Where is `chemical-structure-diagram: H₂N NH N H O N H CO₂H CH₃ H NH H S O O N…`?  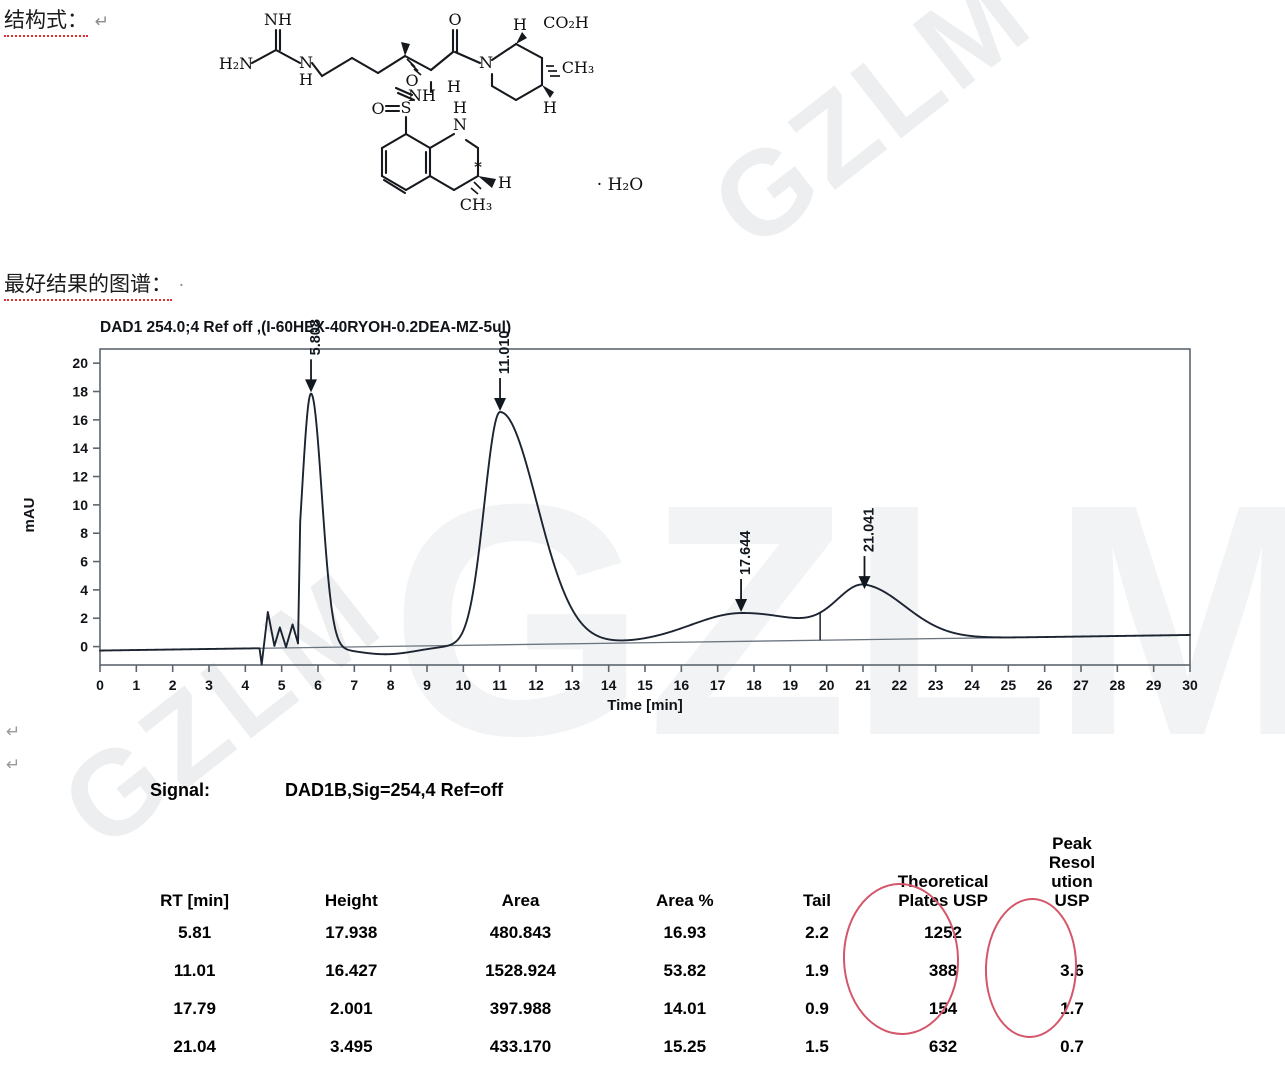 chemical-structure-diagram: H₂N NH N H O N H CO₂H CH₃ H NH H S O O N… is located at coordinates (435, 120).